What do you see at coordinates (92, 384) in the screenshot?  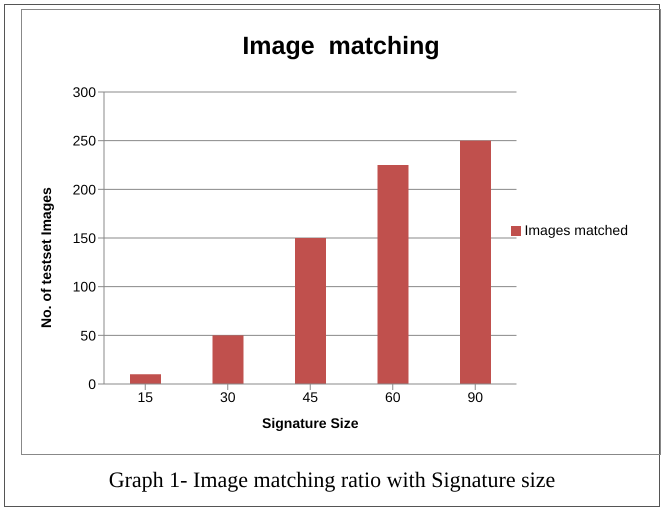 I see `y-tick-label: 0` at bounding box center [92, 384].